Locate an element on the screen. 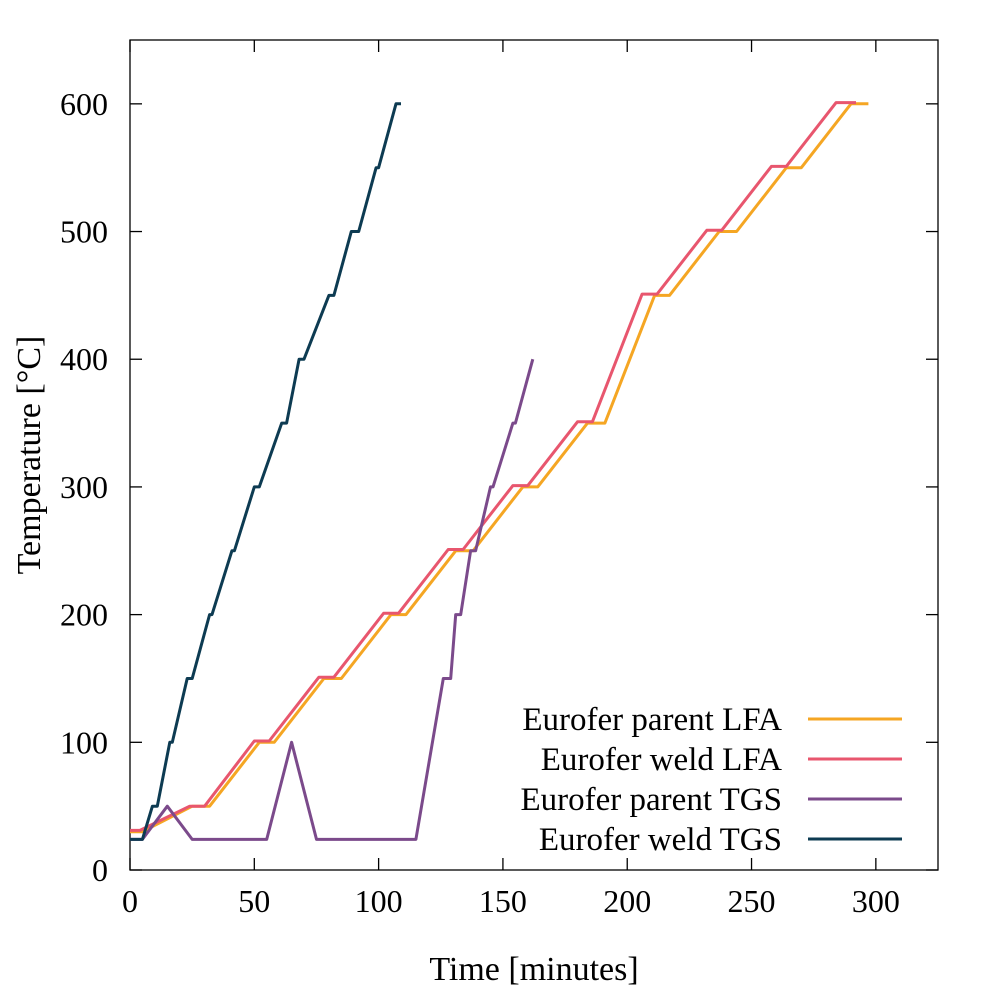 Image resolution: width=1000 pixels, height=1000 pixels. legend-label: Eurofer weld LFA is located at coordinates (661, 760).